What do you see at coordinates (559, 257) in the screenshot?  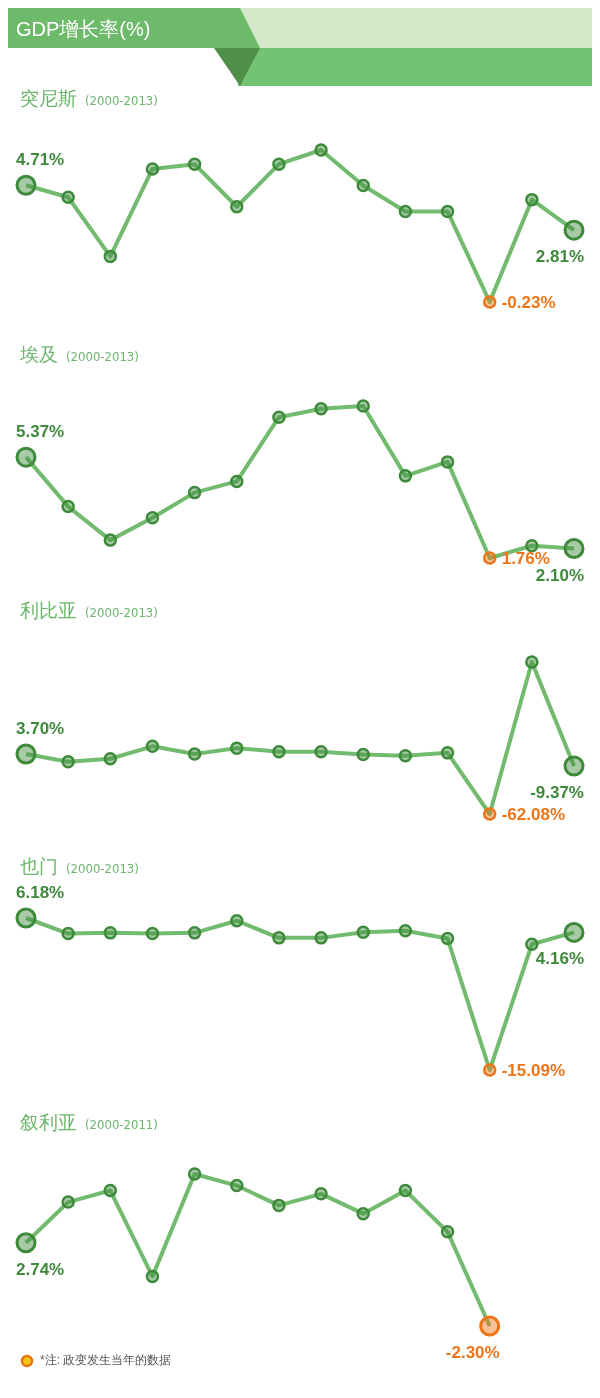 I see `data-label: 2.81%` at bounding box center [559, 257].